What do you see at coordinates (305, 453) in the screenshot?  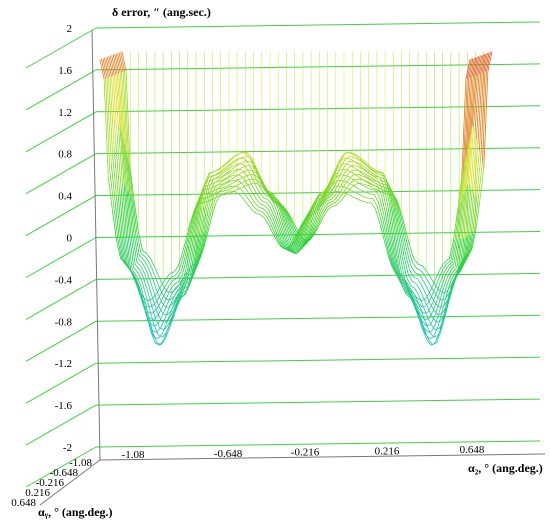 I see `x-tick-label: -0.216` at bounding box center [305, 453].